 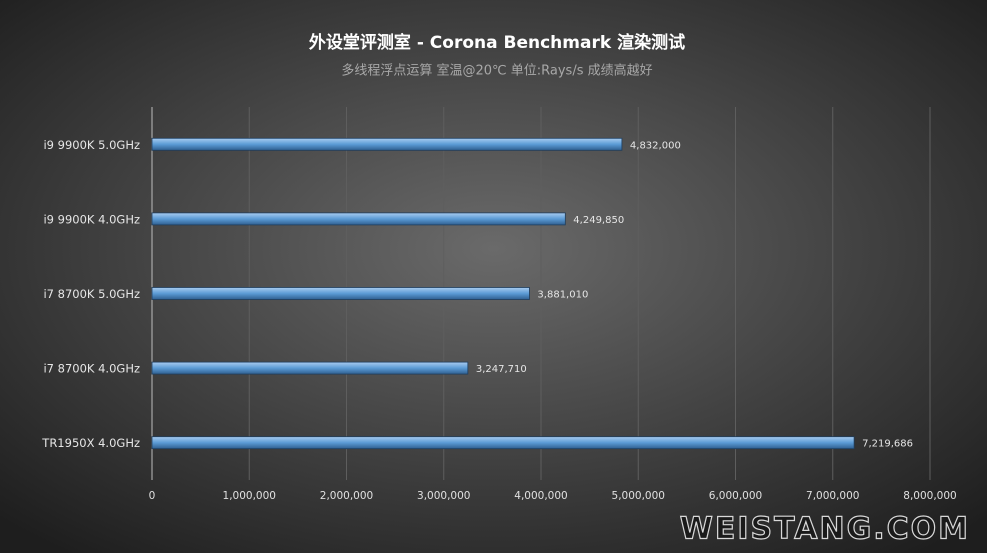 I want to click on watermark: WEISTANG.COM, so click(x=825, y=529).